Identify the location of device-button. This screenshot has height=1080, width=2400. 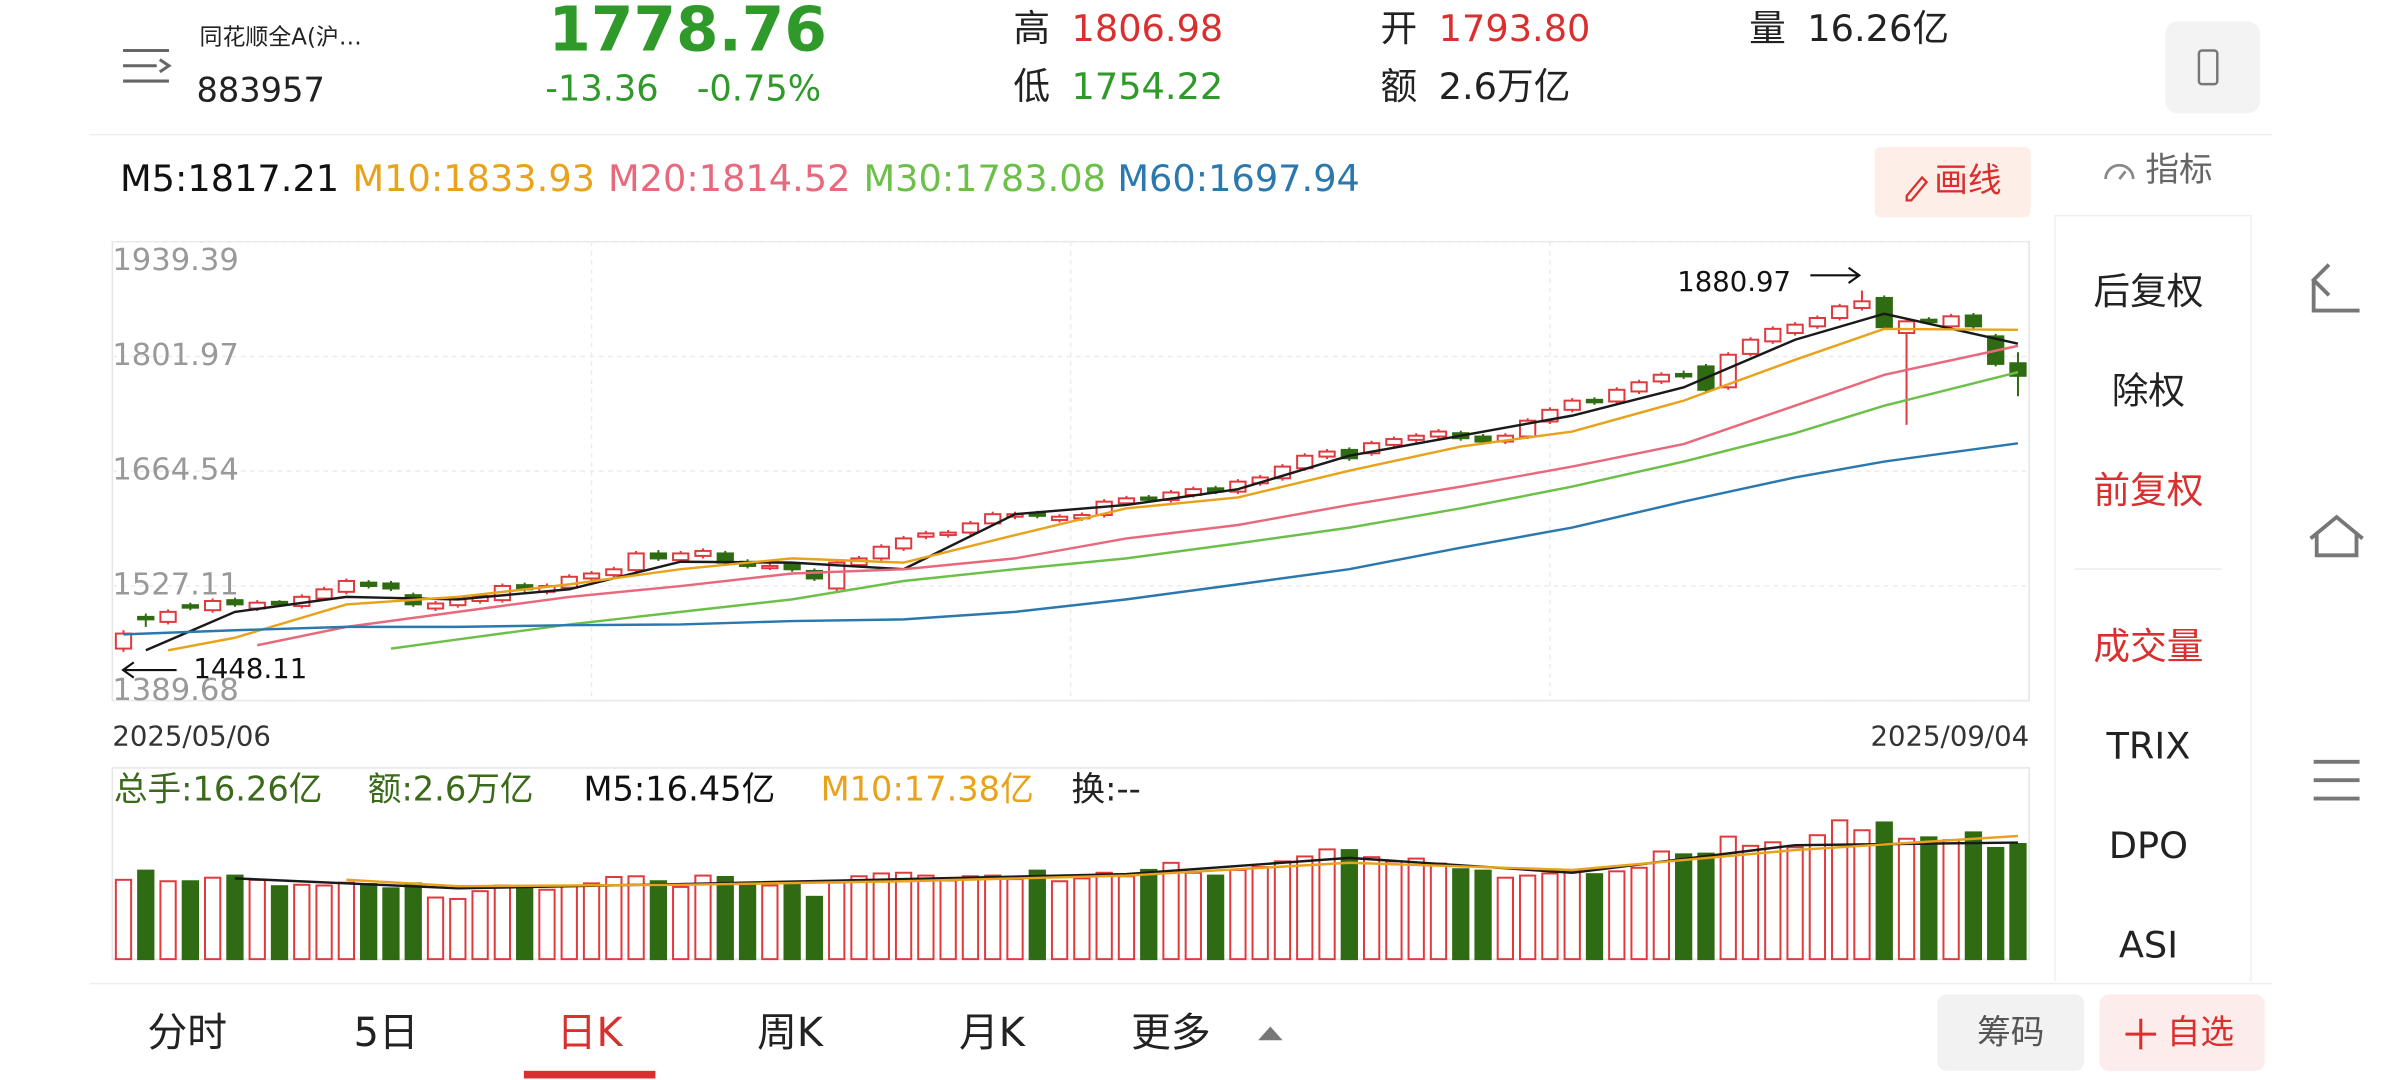
(2213, 67).